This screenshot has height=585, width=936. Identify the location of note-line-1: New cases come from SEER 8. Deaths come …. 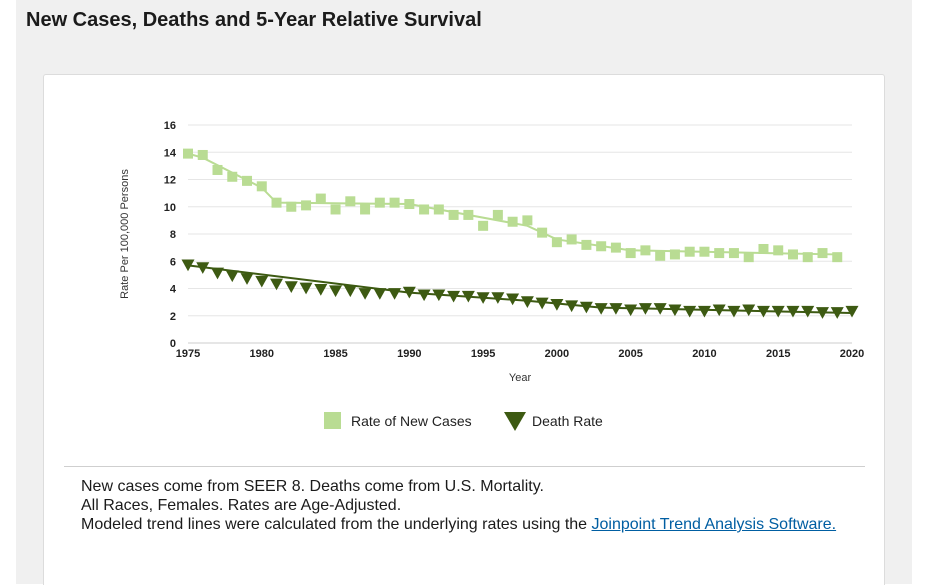
(312, 486).